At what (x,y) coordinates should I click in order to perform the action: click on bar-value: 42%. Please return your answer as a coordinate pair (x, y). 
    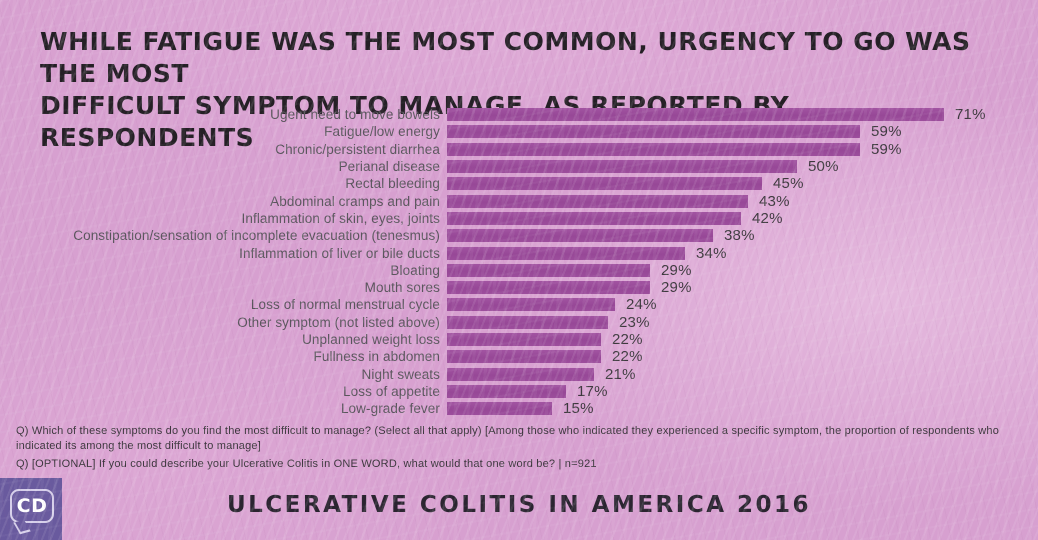
    Looking at the image, I should click on (767, 218).